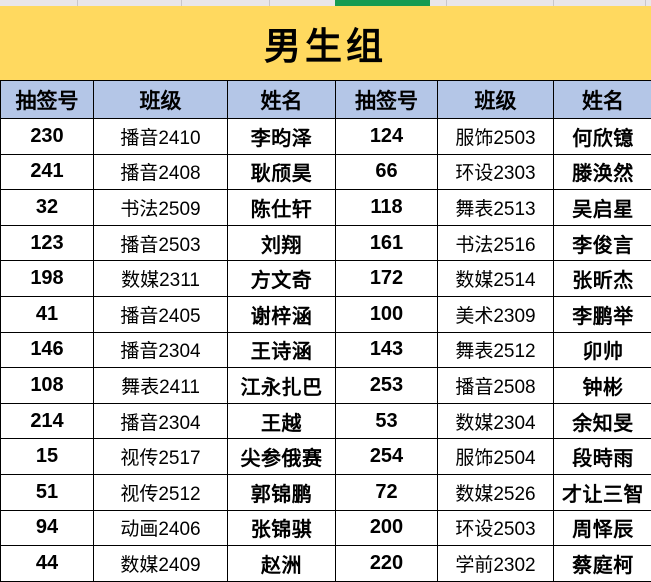 This screenshot has width=651, height=582. Describe the element at coordinates (496, 350) in the screenshot. I see `class-cell: 舞表2512` at that location.